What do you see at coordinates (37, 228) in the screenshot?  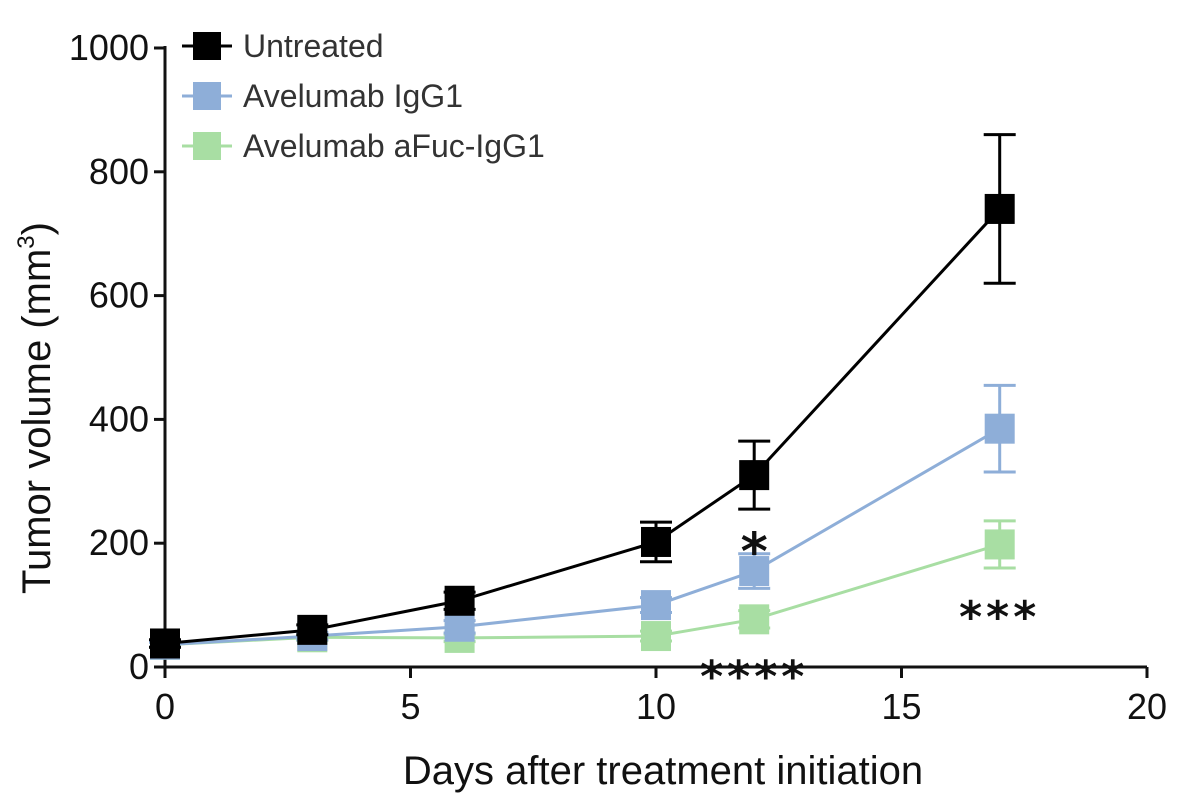 I see `y-axis-title-close: )` at bounding box center [37, 228].